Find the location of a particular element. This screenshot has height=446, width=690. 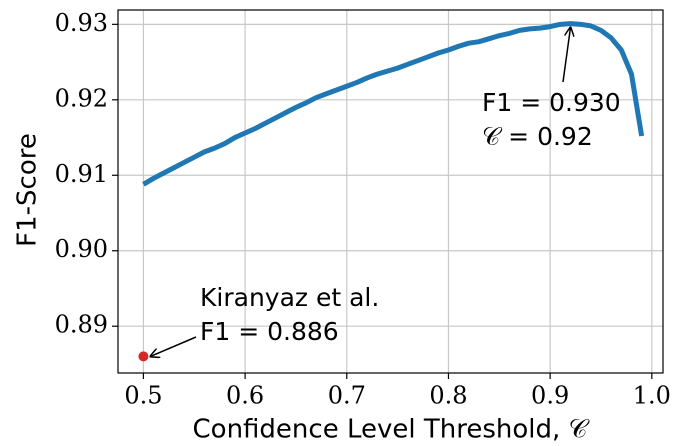

y-tick-label: 0.89 is located at coordinates (81, 325).